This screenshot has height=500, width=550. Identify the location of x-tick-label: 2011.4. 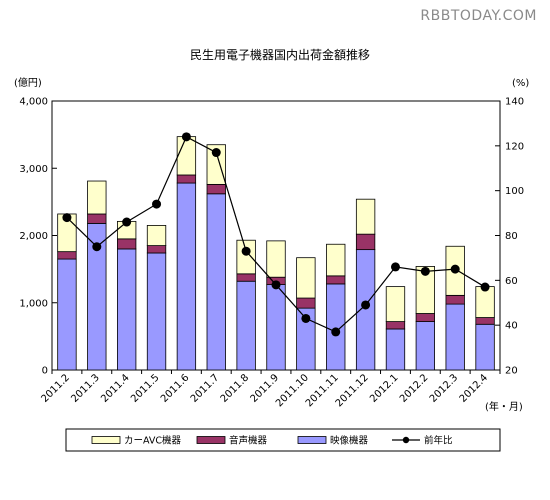
(115, 388).